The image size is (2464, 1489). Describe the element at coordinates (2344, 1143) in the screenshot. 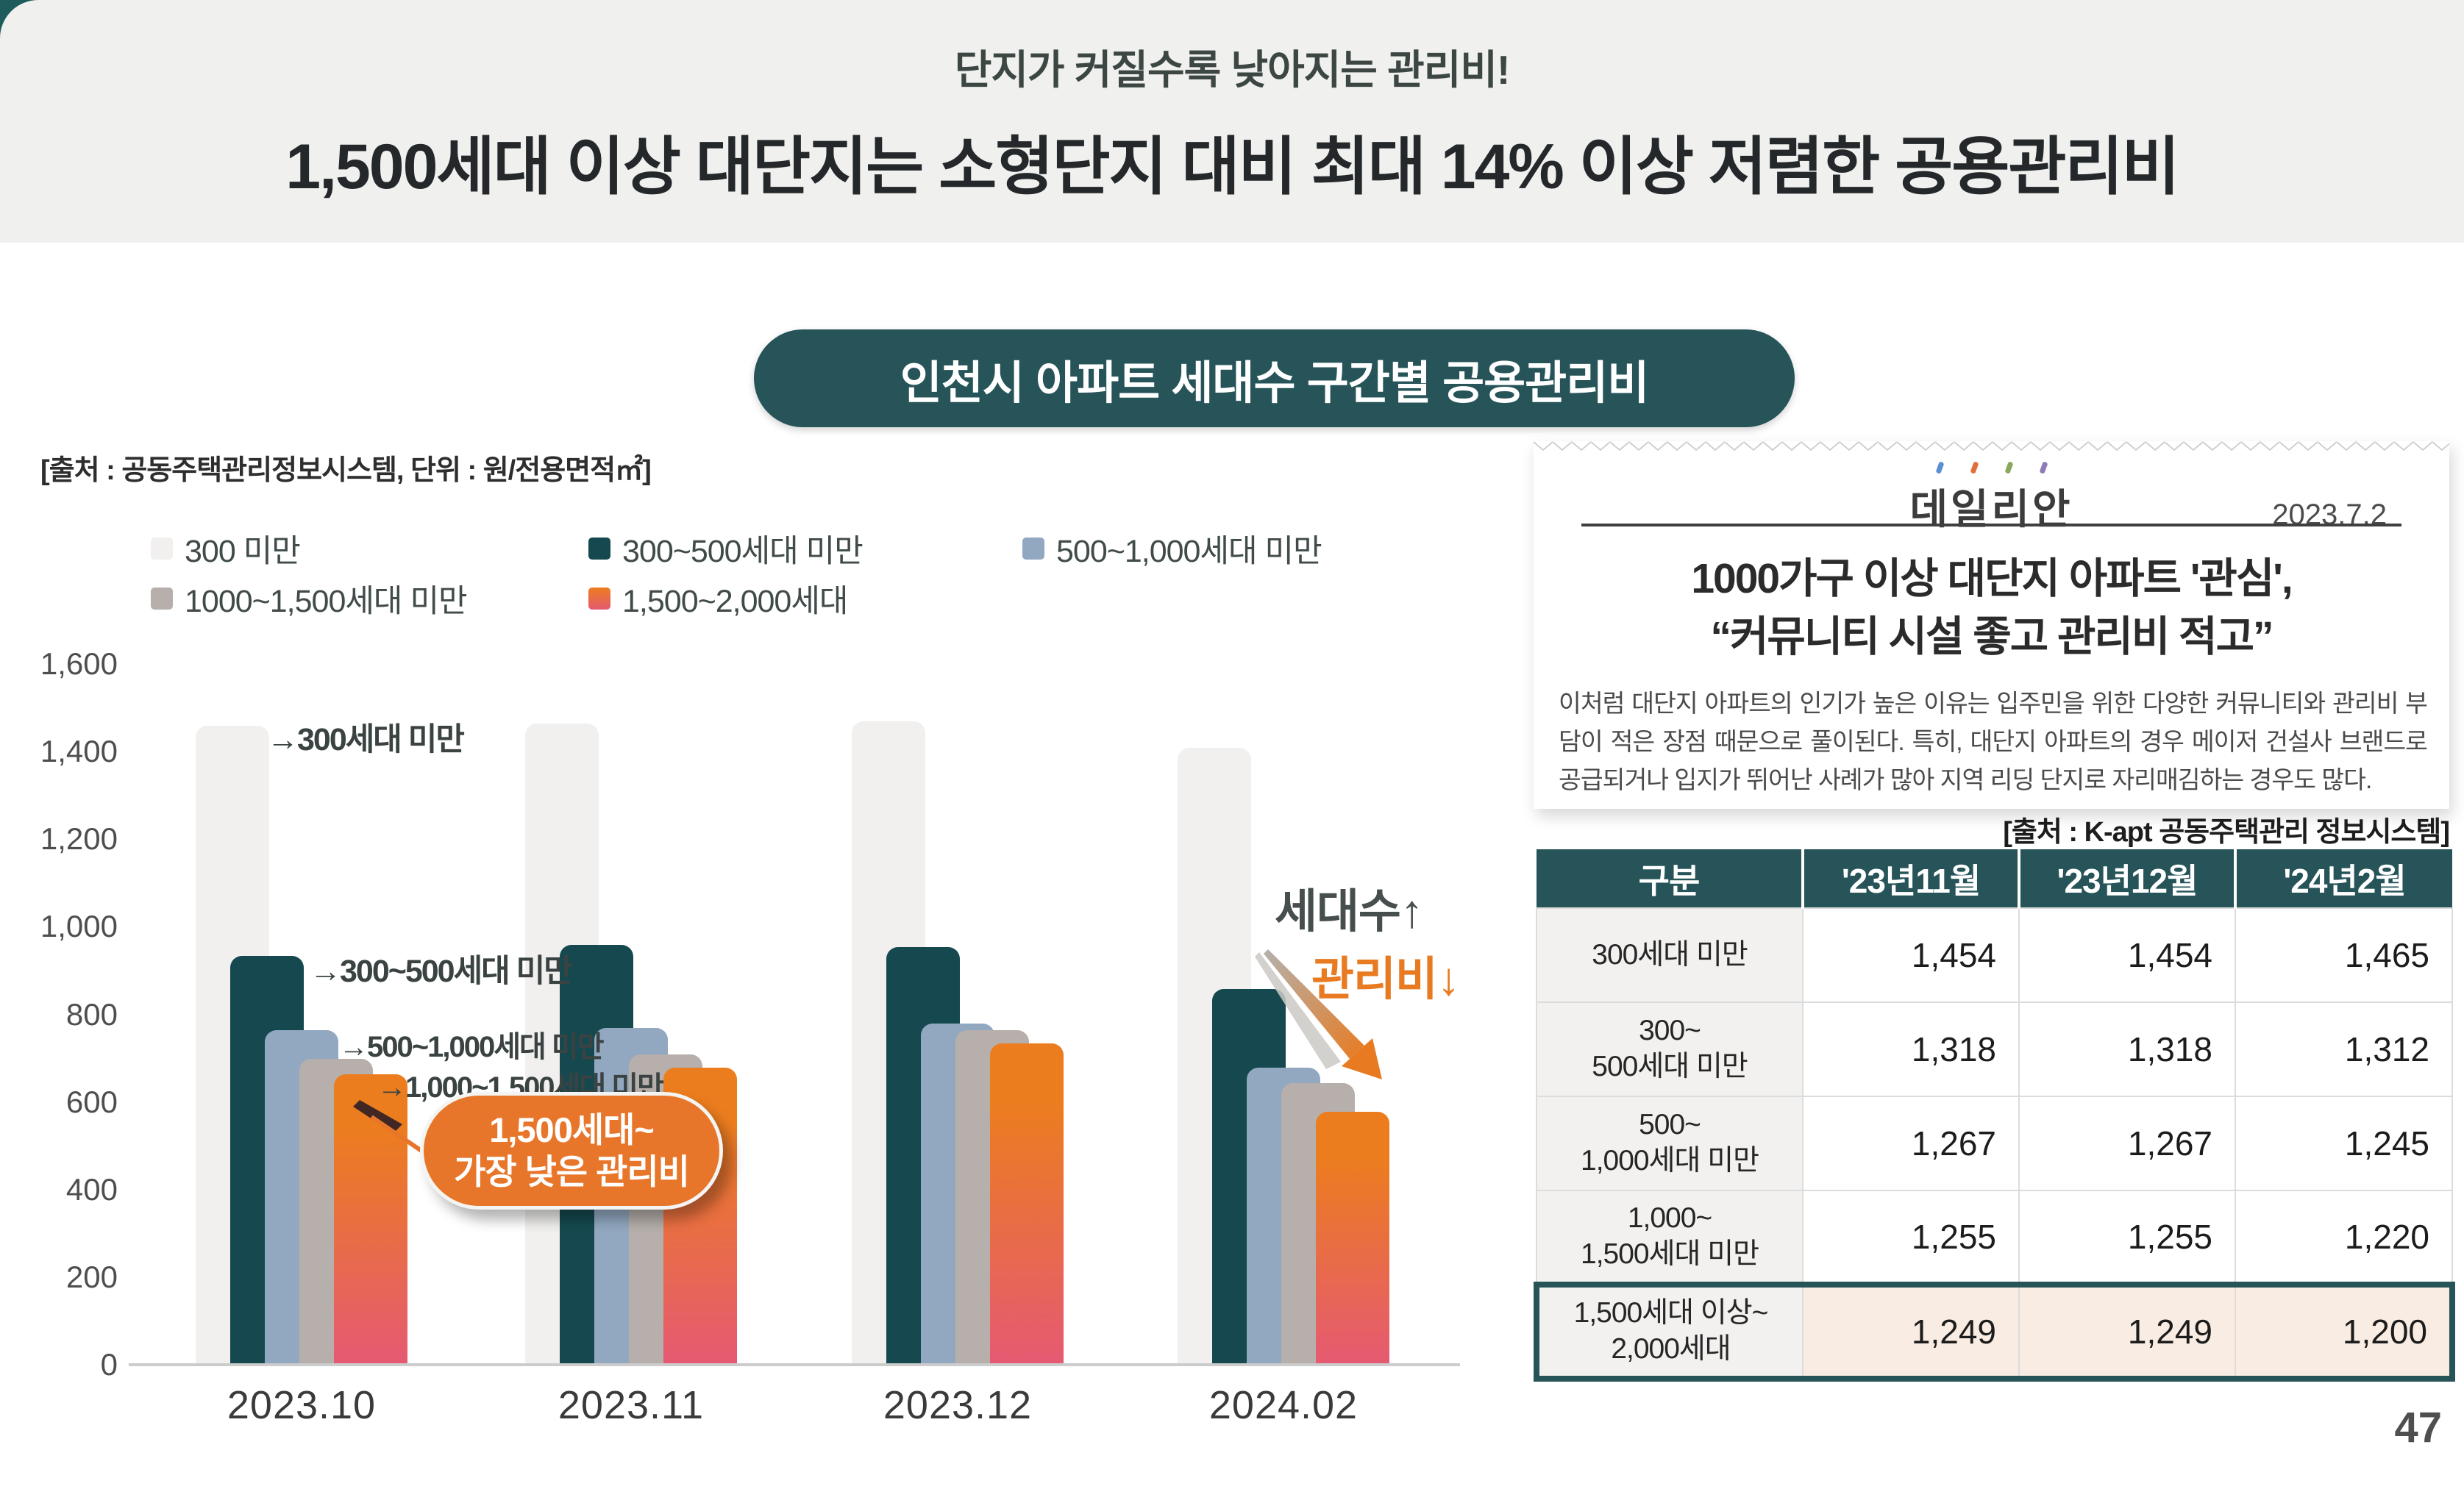

I see `table-value-cell: 1,245` at that location.